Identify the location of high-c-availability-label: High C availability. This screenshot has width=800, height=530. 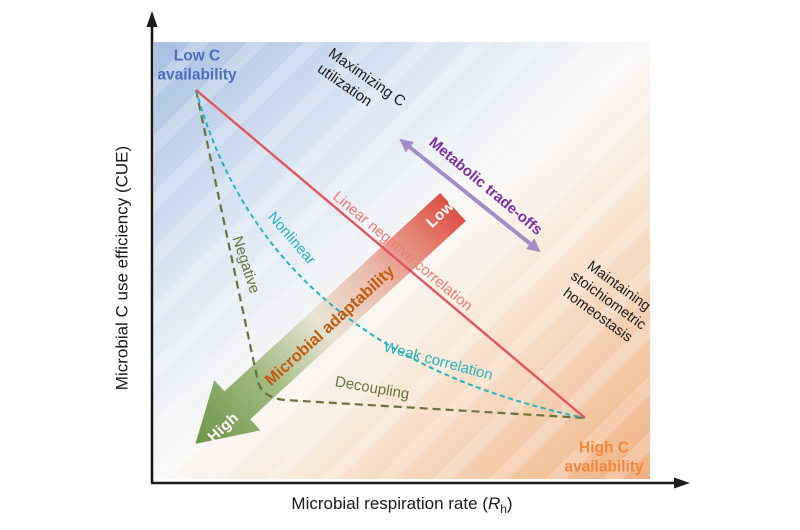
(604, 457).